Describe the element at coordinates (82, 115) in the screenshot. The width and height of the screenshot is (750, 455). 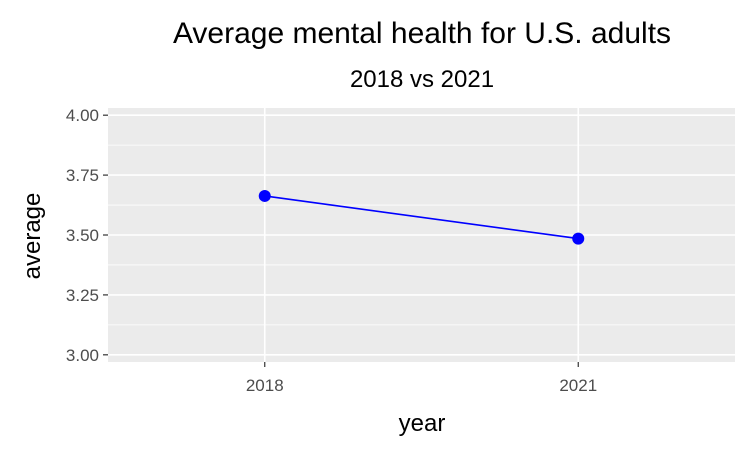
I see `y-tick-label: 4.00` at that location.